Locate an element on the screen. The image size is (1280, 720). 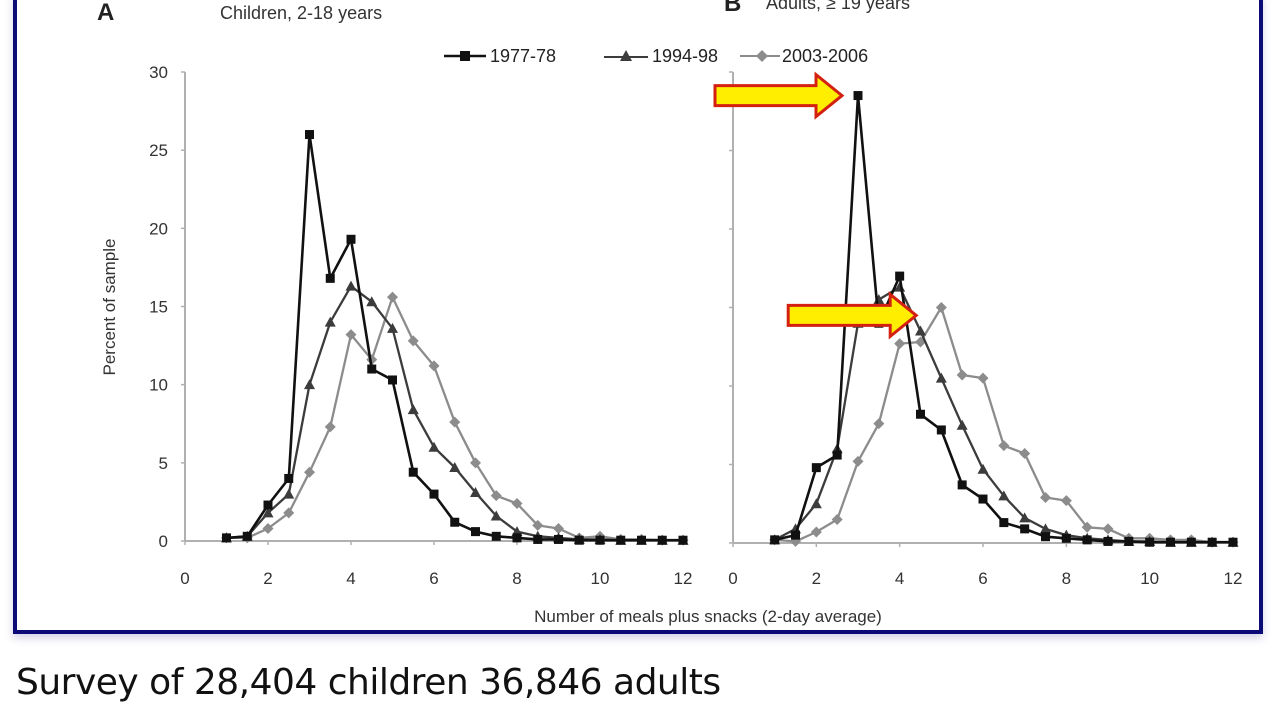
panel-b-letter: B is located at coordinates (732, 8).